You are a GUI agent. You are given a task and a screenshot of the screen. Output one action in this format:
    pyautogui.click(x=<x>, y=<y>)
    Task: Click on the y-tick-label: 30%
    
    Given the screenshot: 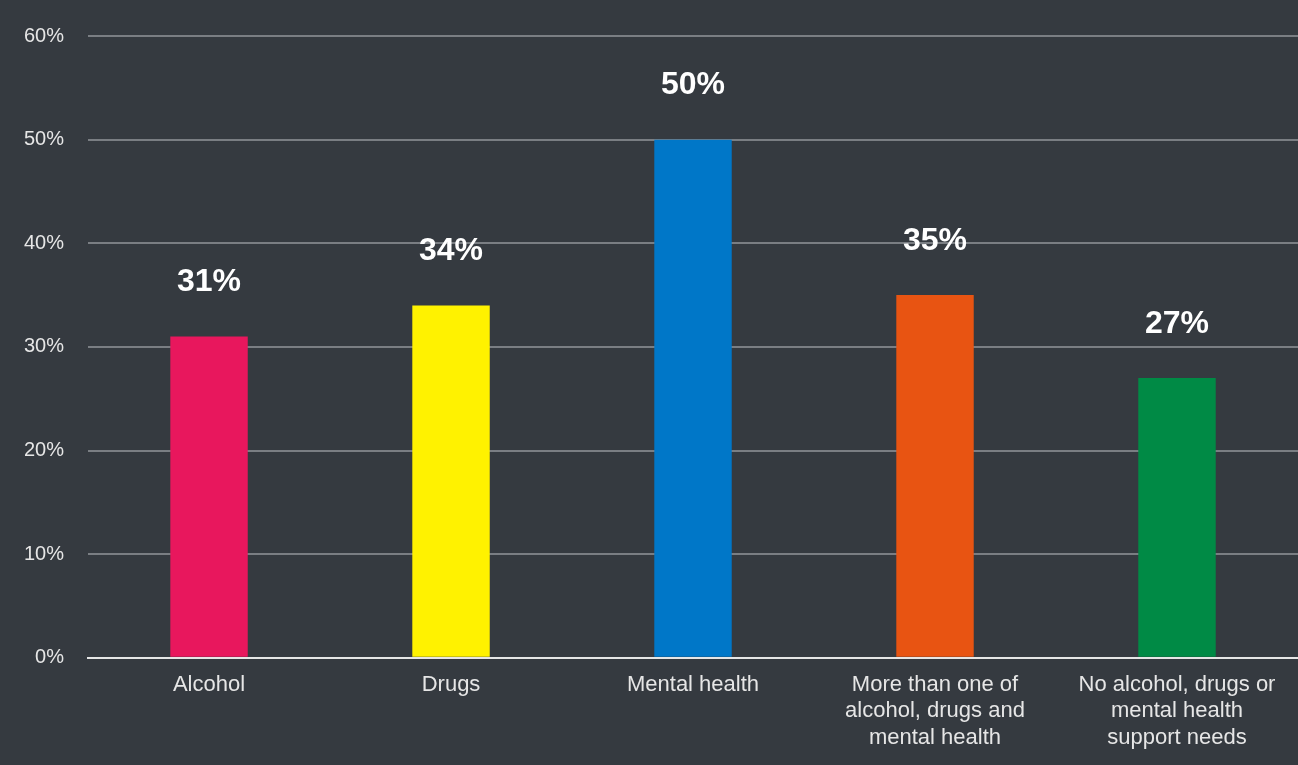 What is the action you would take?
    pyautogui.click(x=44, y=345)
    